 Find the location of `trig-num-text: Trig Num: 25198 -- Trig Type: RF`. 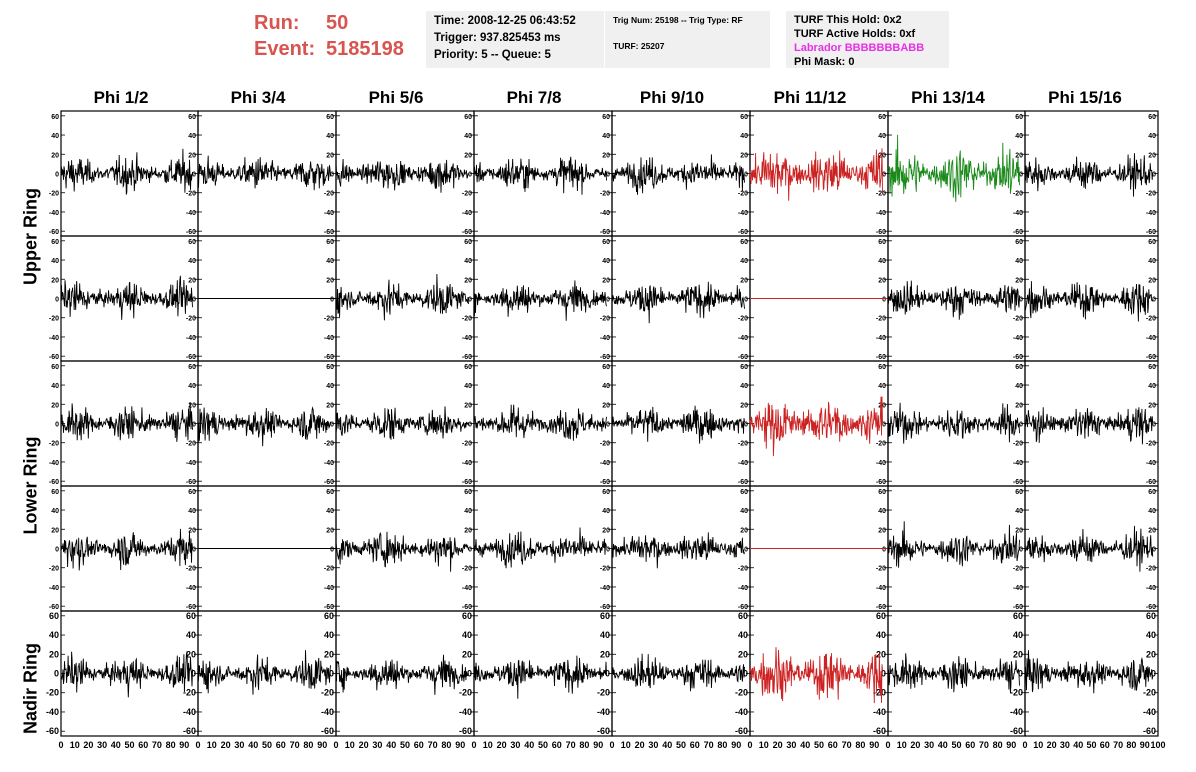

trig-num-text: Trig Num: 25198 -- Trig Type: RF is located at coordinates (678, 20).